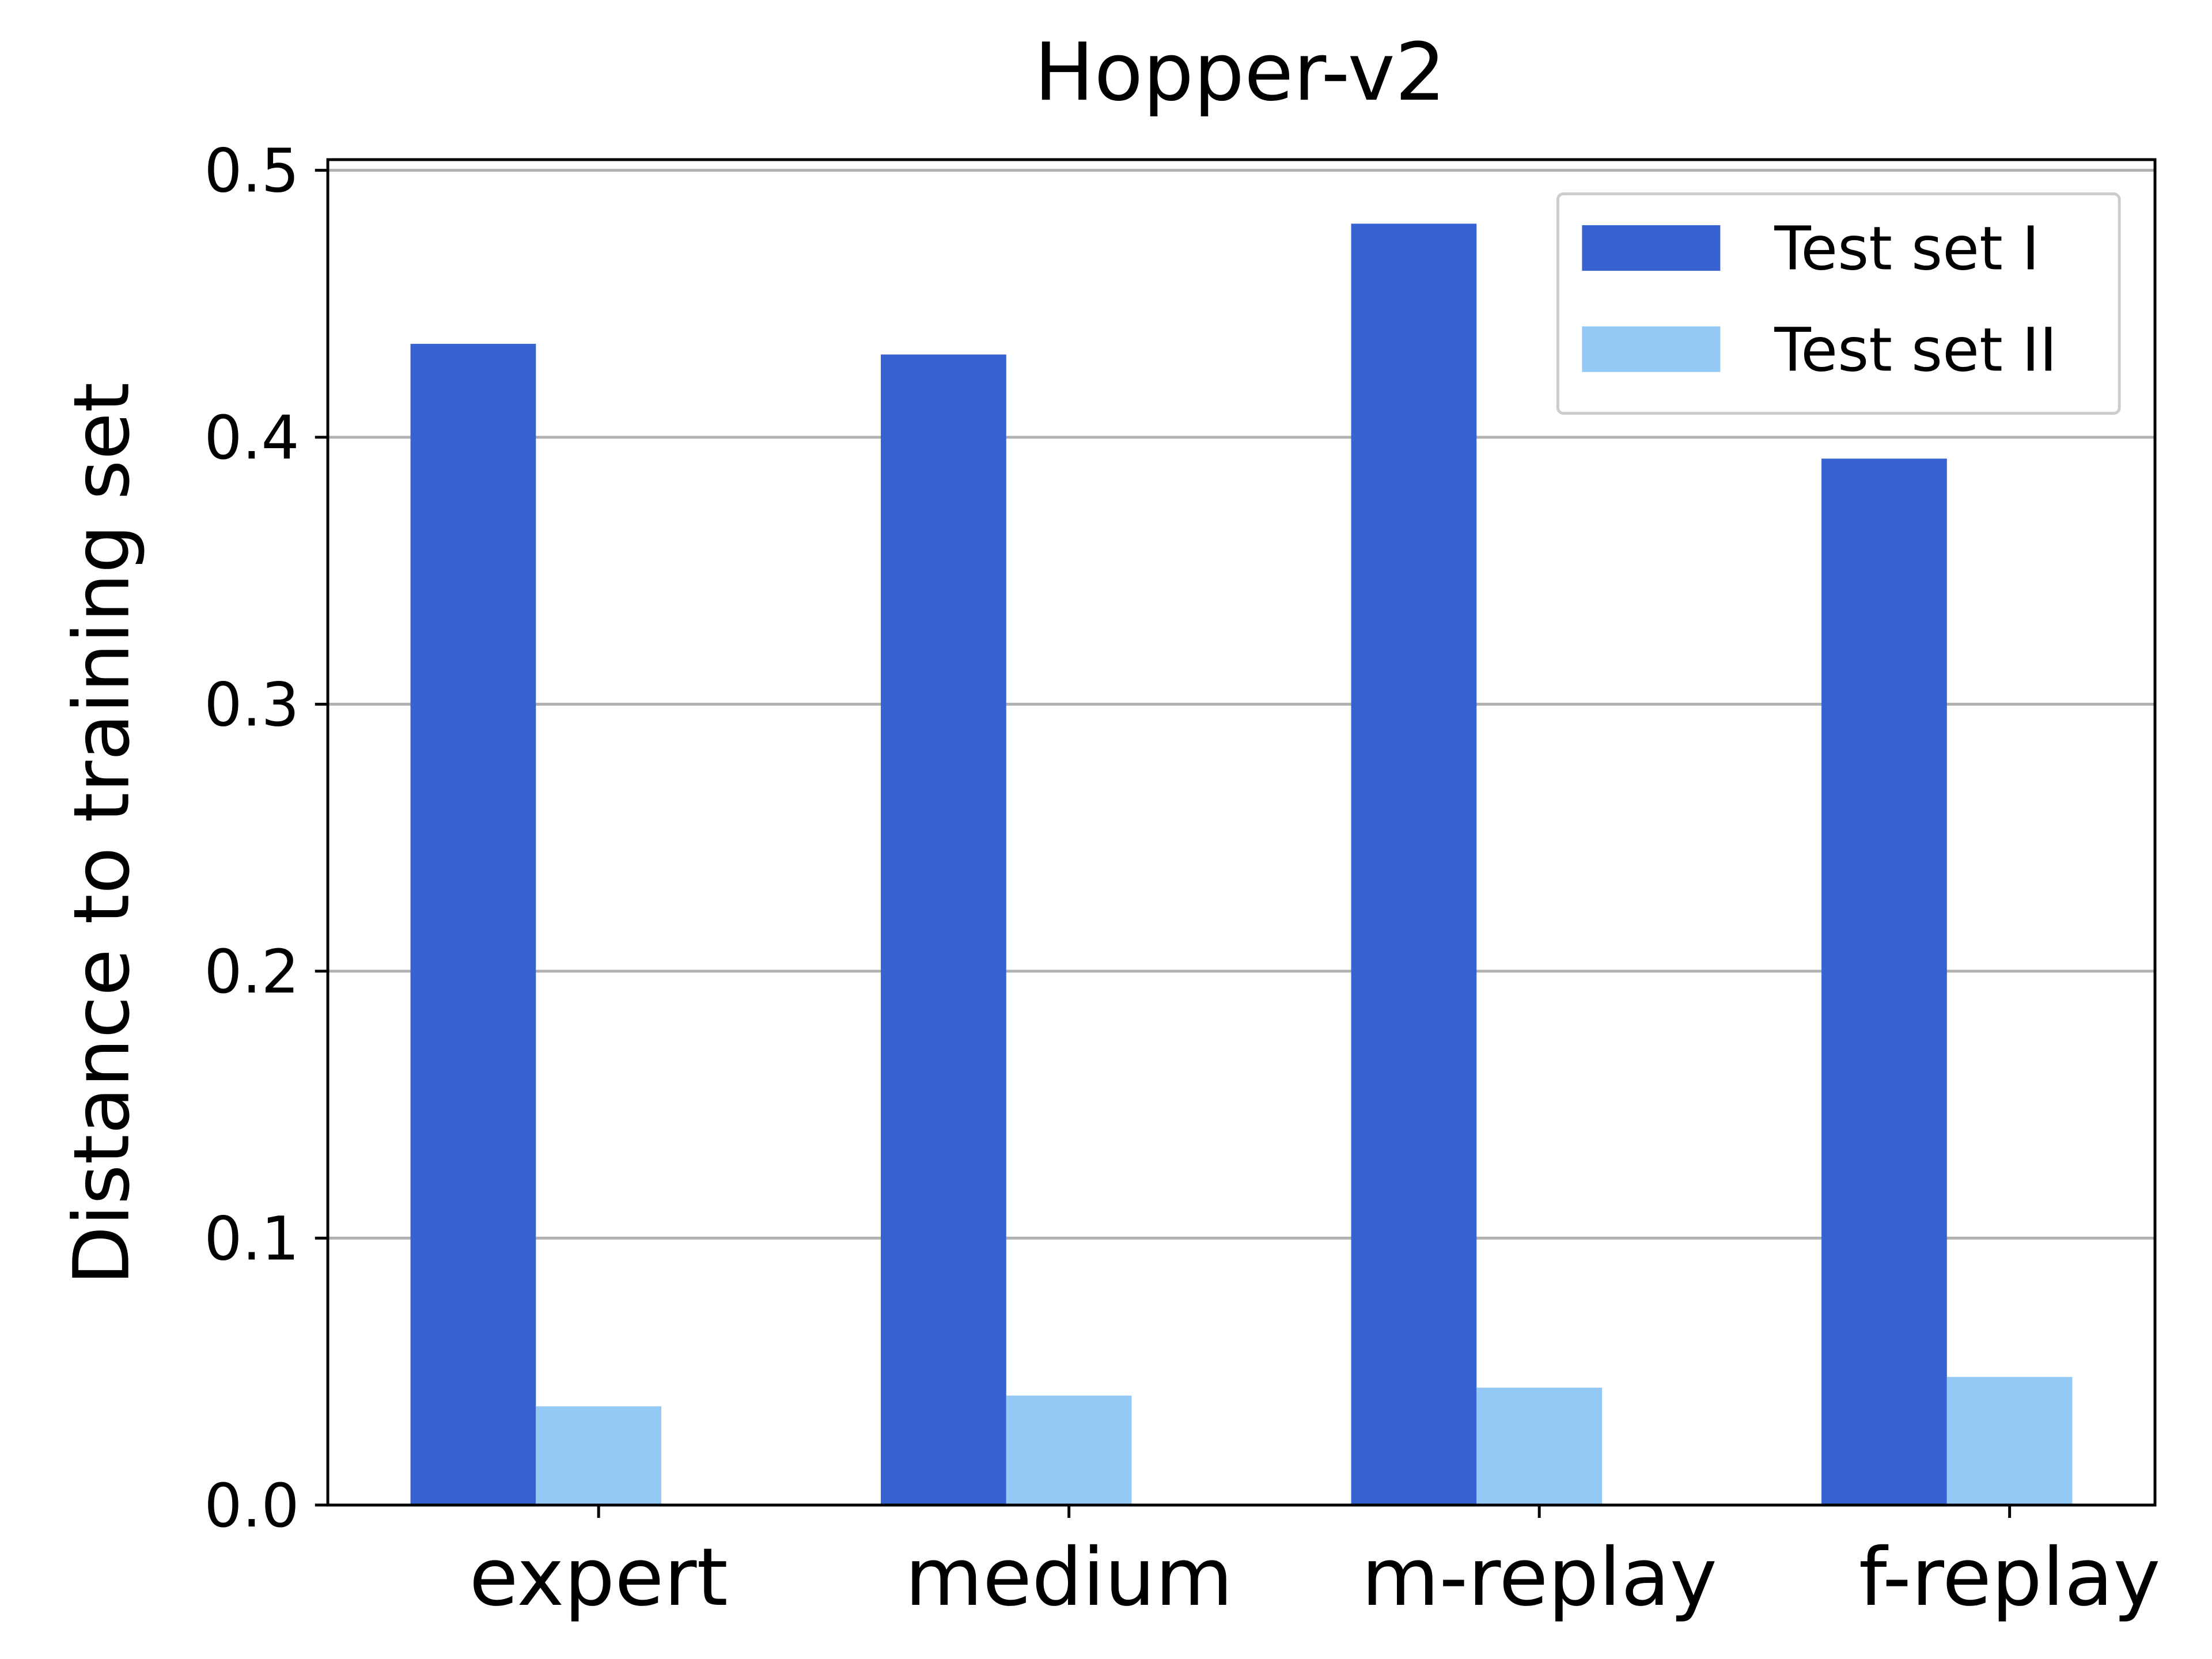  I want to click on x-tick-label: m-replay, so click(1539, 1577).